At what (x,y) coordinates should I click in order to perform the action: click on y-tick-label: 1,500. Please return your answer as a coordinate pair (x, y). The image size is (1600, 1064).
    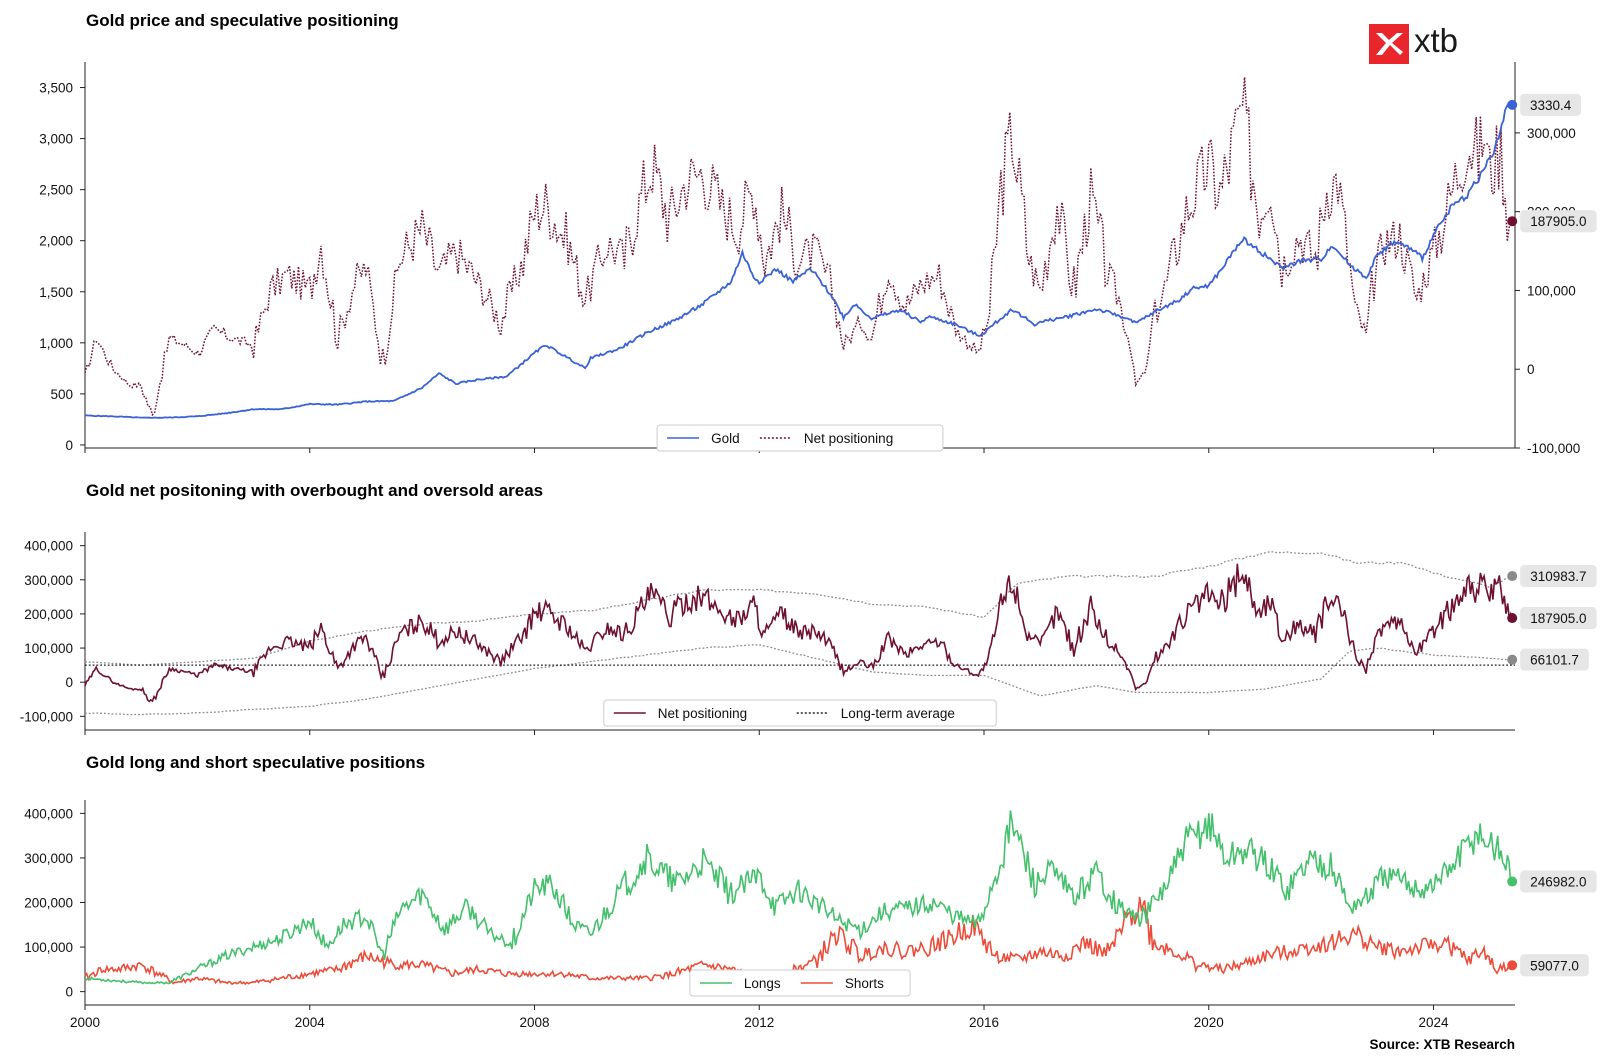
    Looking at the image, I should click on (56, 292).